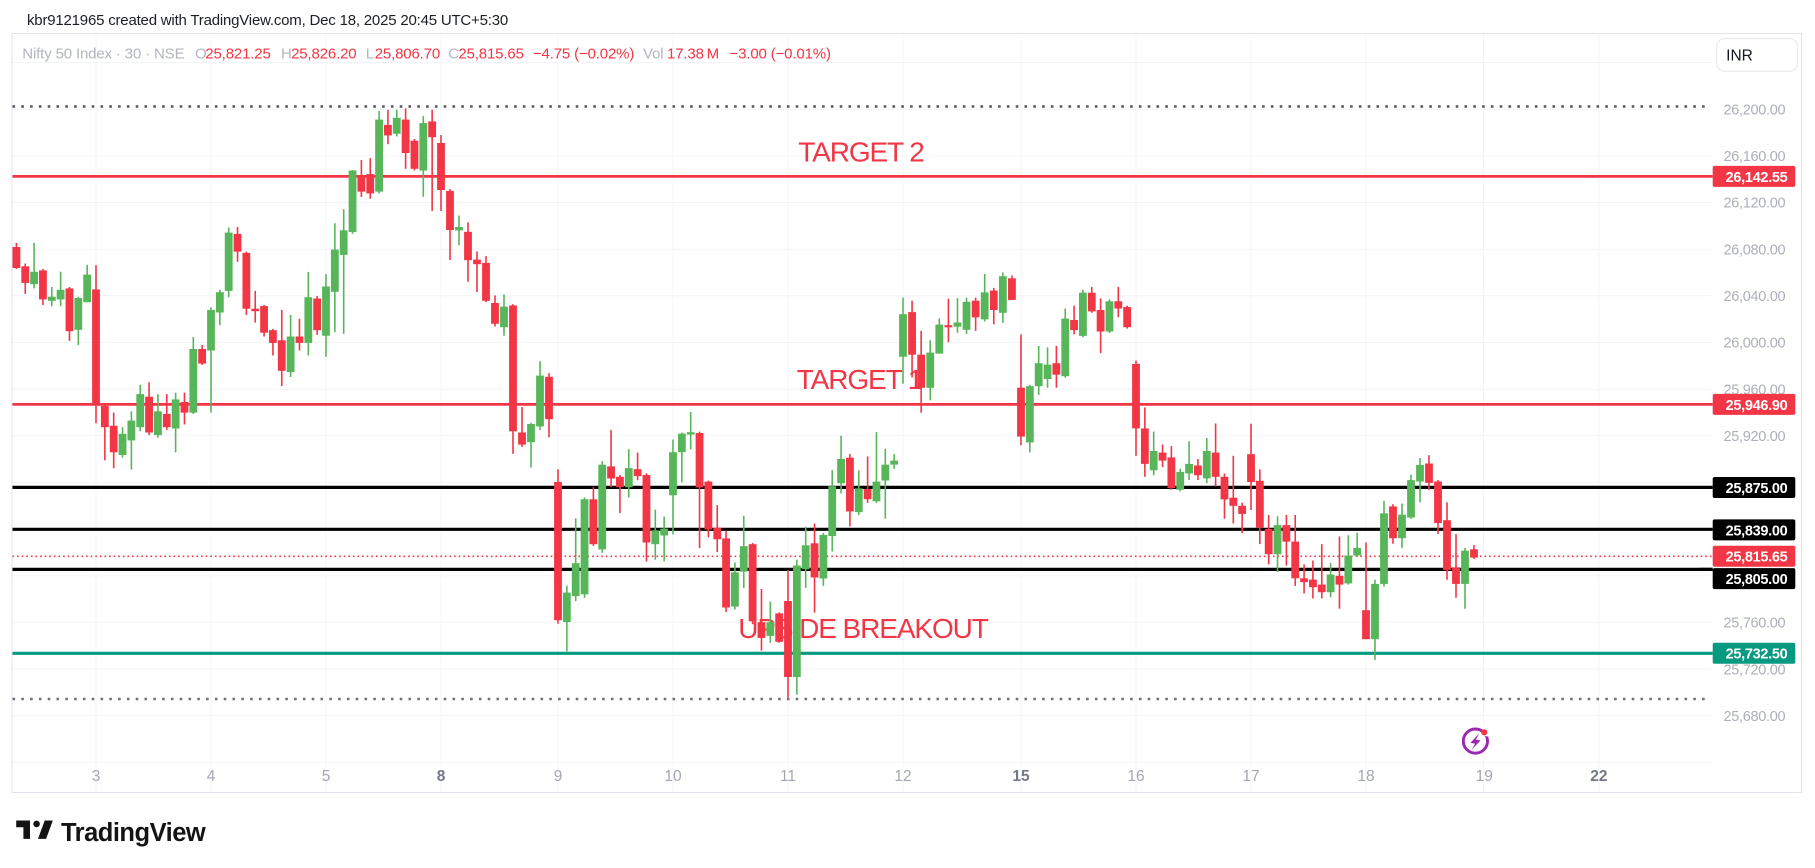 This screenshot has height=868, width=1815. Describe the element at coordinates (788, 776) in the screenshot. I see `svg-text: 11` at that location.